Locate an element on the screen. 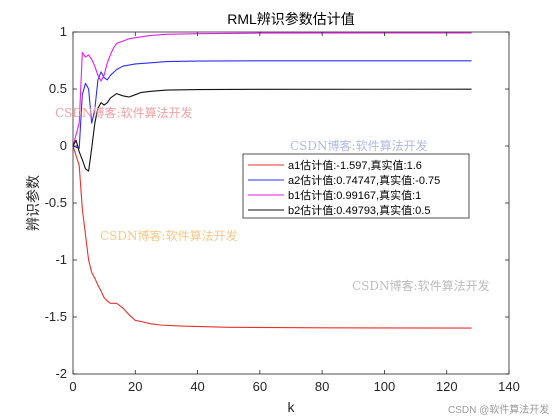 The width and height of the screenshot is (560, 420). x-tick-label: 0 is located at coordinates (72, 386).